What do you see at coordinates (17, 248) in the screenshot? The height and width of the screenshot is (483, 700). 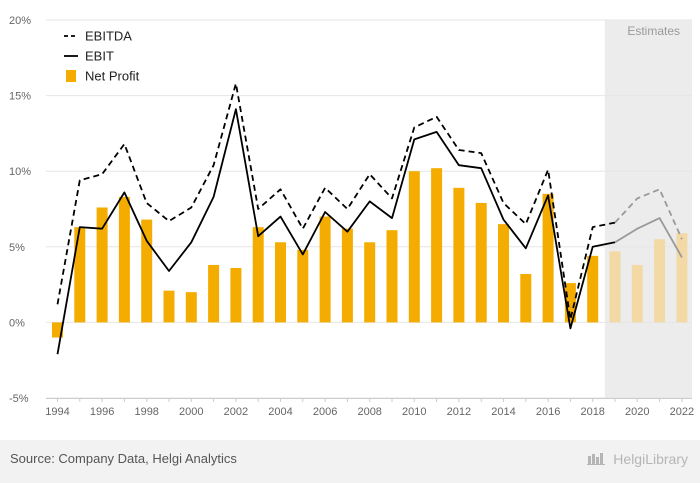 I see `y-tick-label: 5%` at bounding box center [17, 248].